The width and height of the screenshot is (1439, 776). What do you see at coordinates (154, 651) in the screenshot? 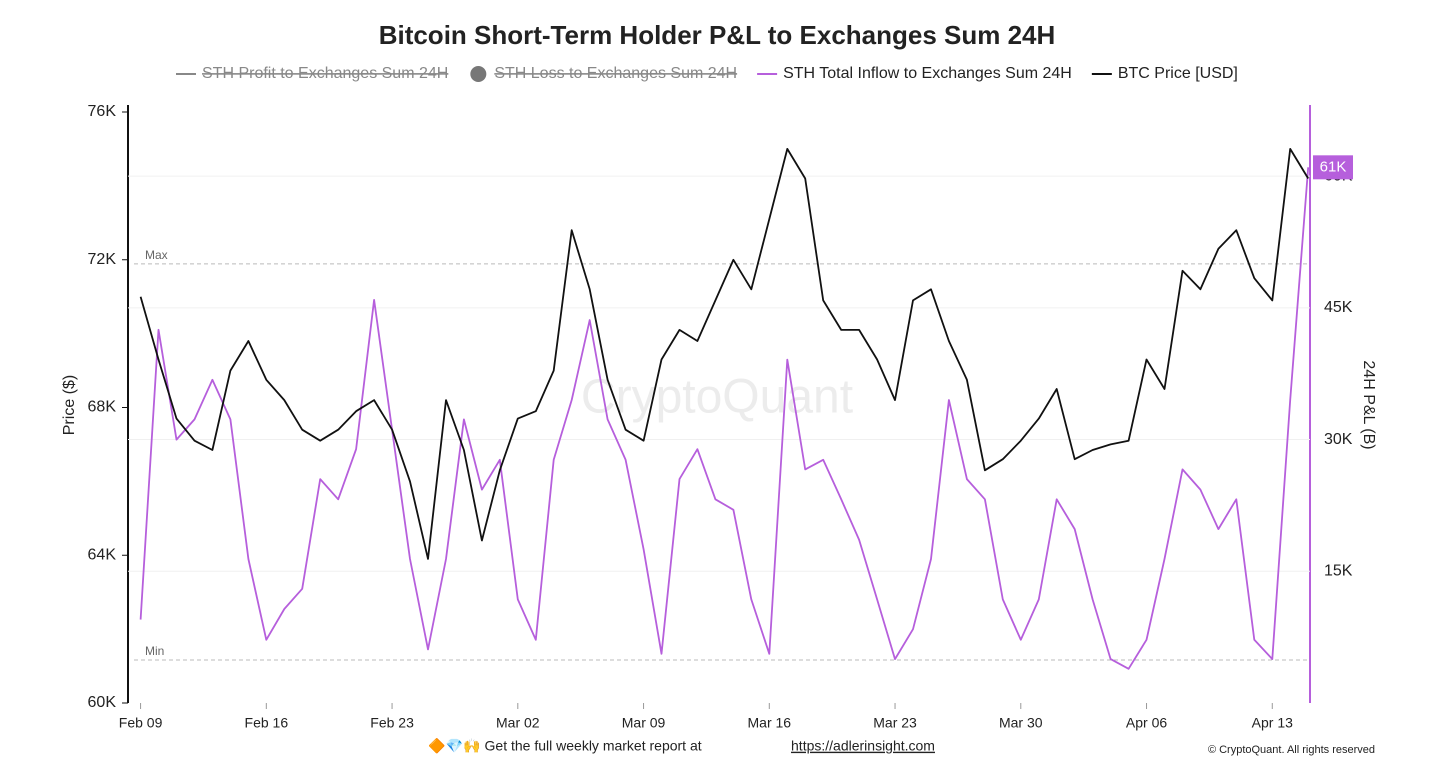
I see `reference-label: Min` at bounding box center [154, 651].